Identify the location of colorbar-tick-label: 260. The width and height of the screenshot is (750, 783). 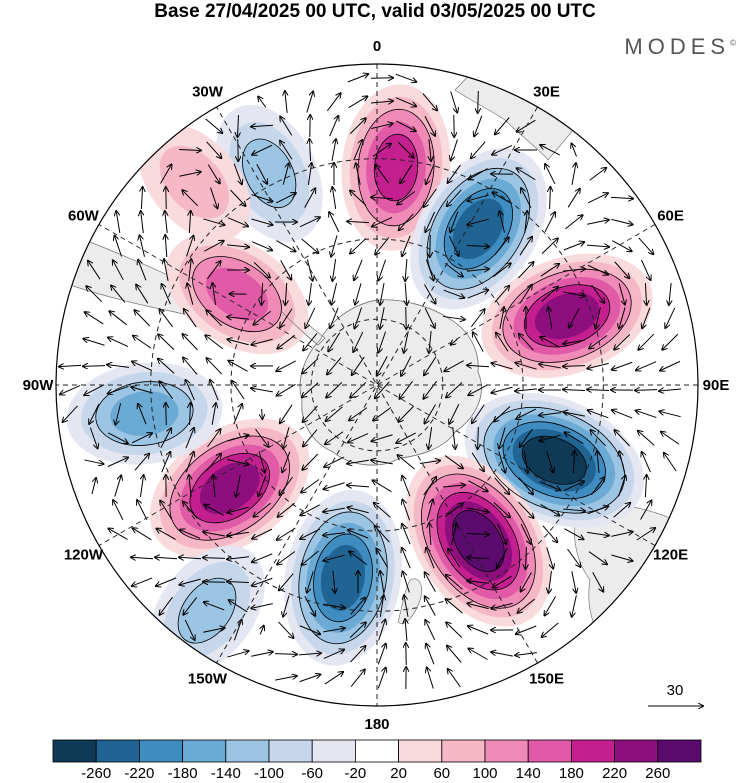
(657, 773).